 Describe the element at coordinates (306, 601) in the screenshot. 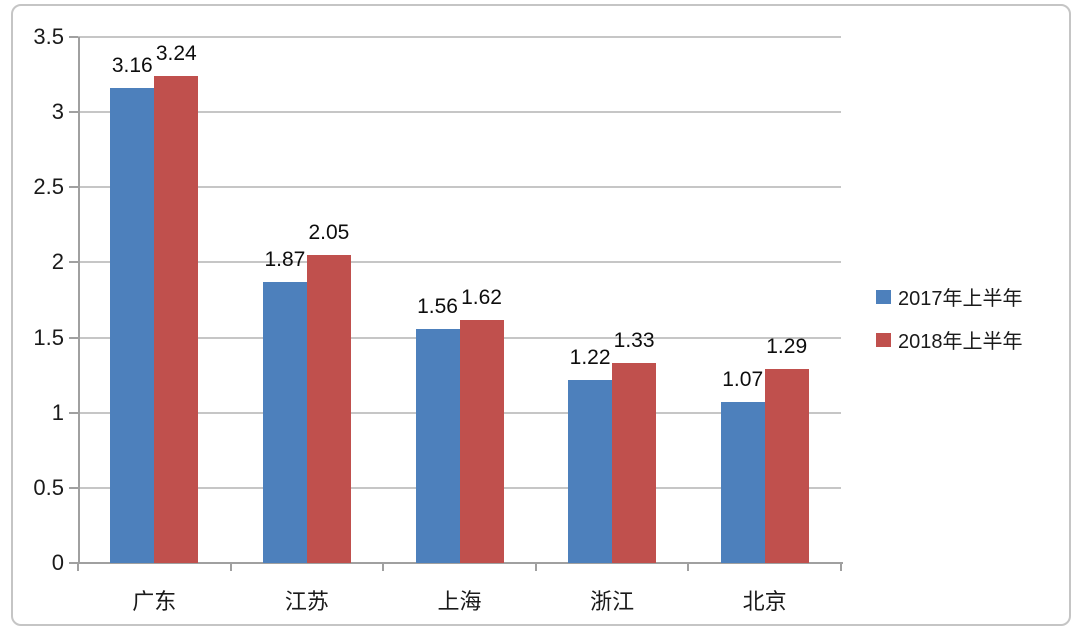

I see `x-axis-category-label: 江苏` at that location.